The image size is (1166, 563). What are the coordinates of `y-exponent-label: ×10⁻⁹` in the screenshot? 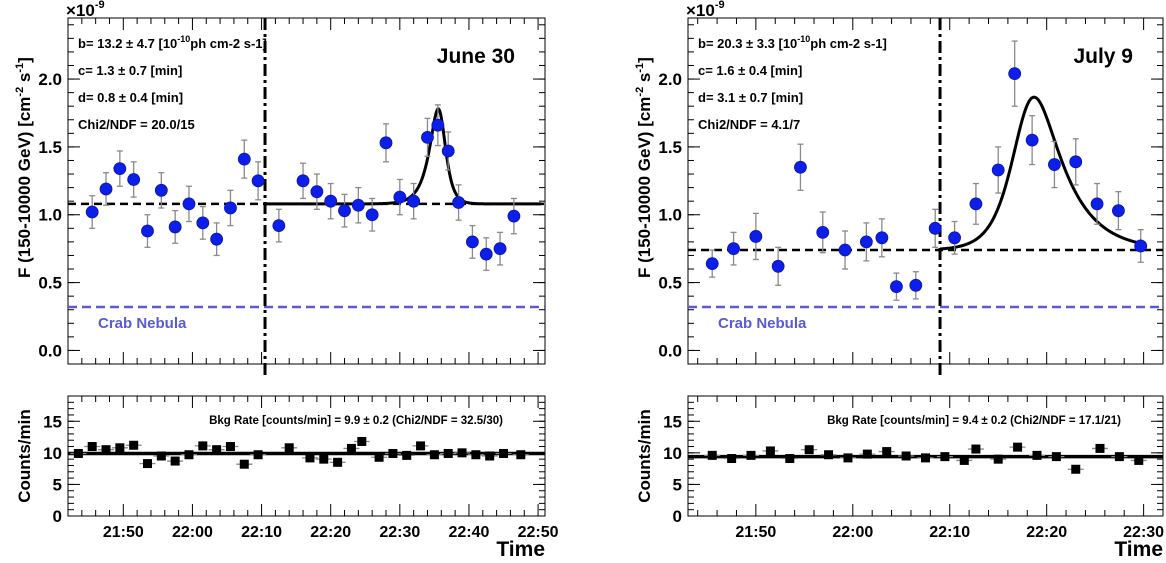 It's located at (705, 10).